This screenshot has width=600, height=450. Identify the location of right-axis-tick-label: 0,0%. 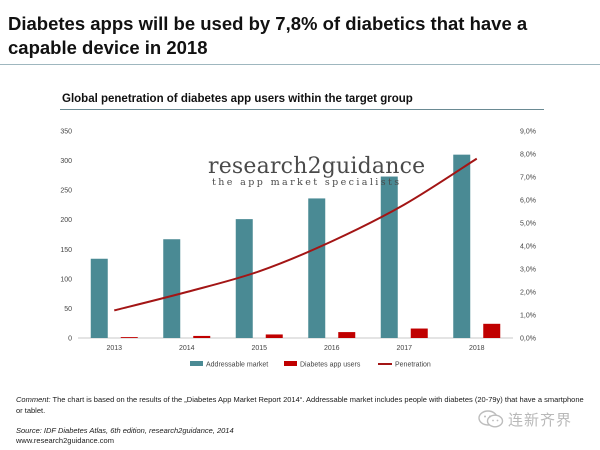
(528, 339).